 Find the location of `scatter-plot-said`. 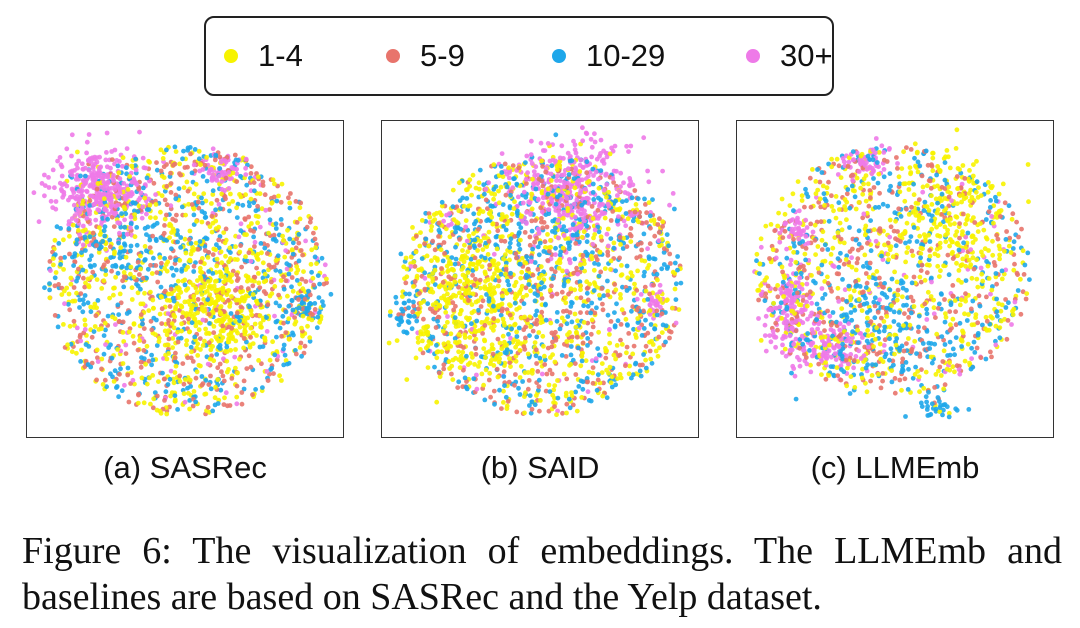

scatter-plot-said is located at coordinates (535, 271).